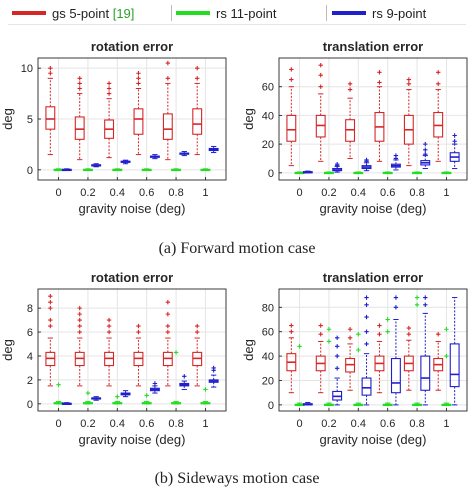 The image size is (474, 493). Describe the element at coordinates (117, 399) in the screenshot. I see `box-rs11-0.4` at that location.